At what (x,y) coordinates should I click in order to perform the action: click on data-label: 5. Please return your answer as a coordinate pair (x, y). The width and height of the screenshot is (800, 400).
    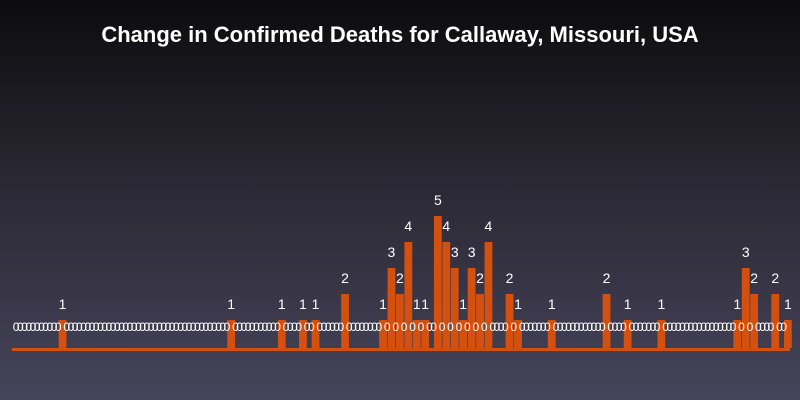
    Looking at the image, I should click on (438, 200).